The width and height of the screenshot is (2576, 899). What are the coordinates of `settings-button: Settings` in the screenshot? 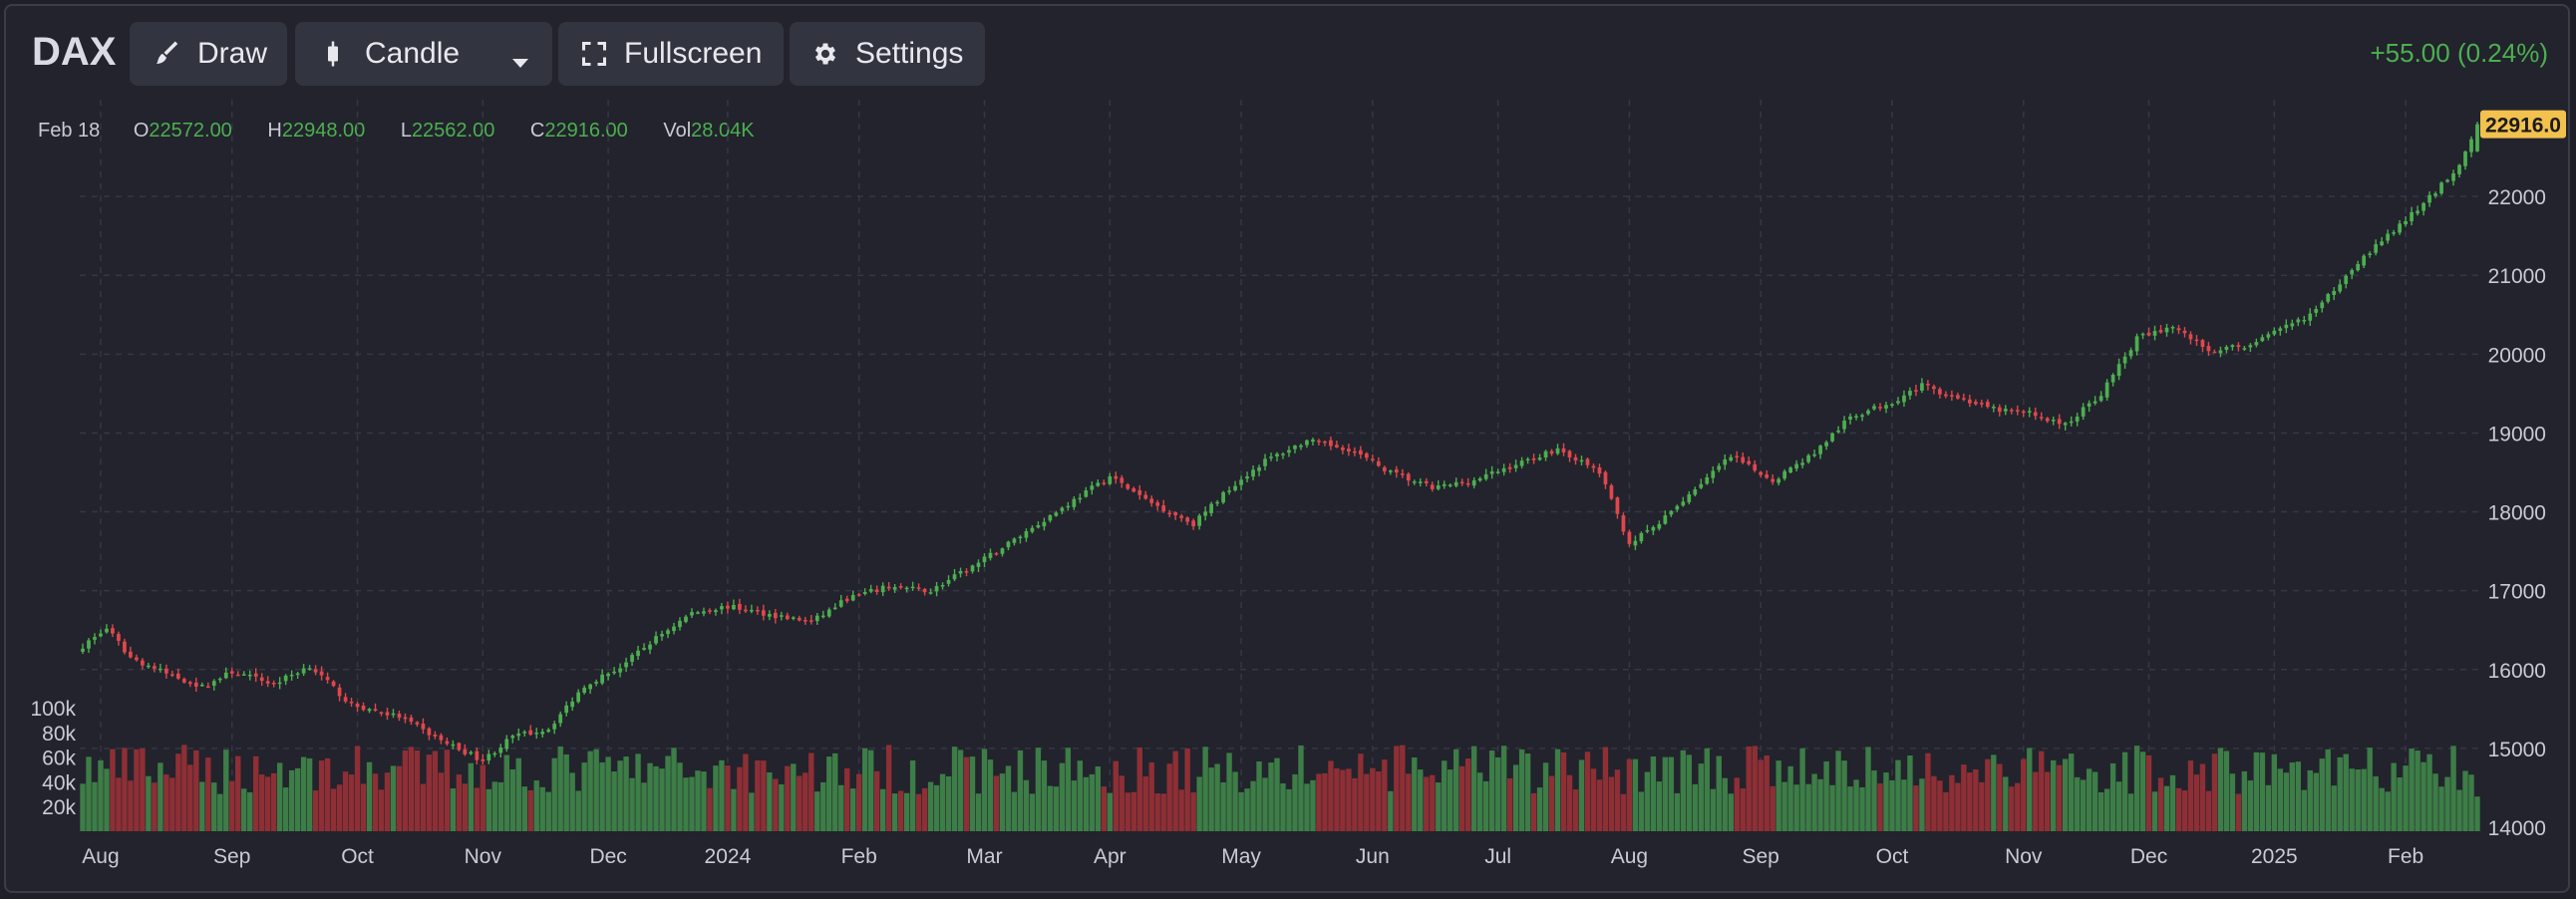 It's located at (887, 54).